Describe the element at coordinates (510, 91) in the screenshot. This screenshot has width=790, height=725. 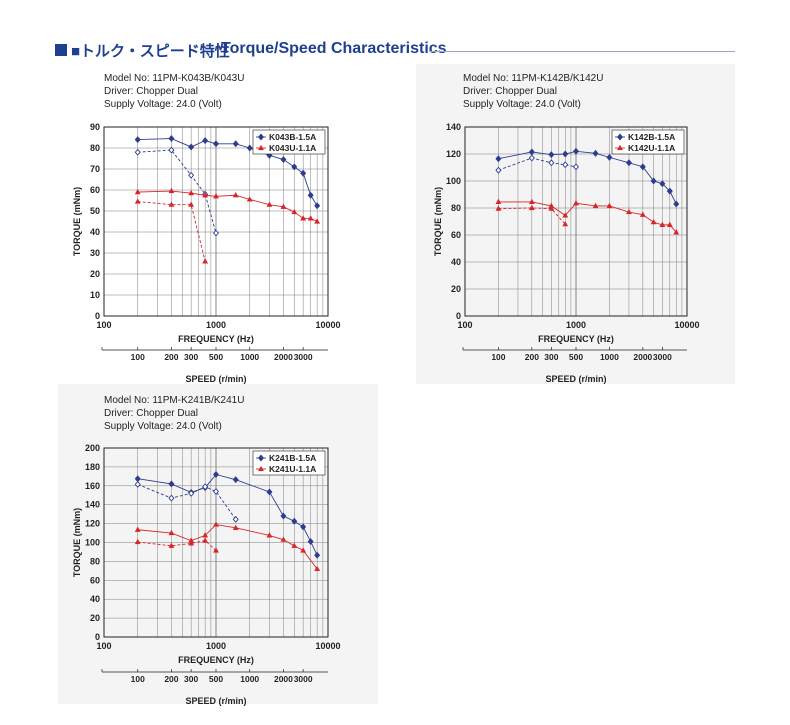
I see `driver-text: Driver: Chopper Dual` at that location.